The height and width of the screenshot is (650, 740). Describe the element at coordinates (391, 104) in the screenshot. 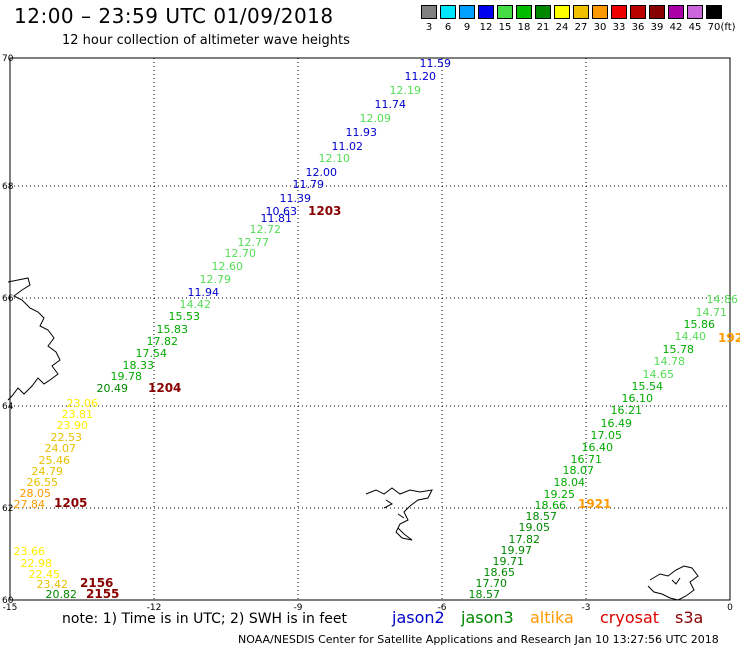

I see `track1-wave-height: 11.74` at that location.